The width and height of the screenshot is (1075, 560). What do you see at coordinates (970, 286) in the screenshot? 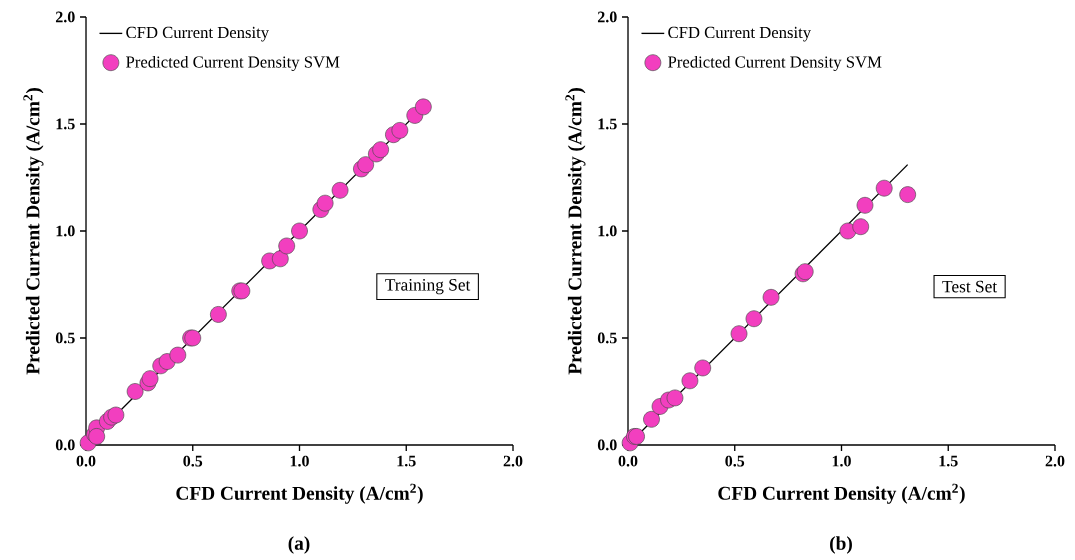
I see `annotation: Test Set` at bounding box center [970, 286].